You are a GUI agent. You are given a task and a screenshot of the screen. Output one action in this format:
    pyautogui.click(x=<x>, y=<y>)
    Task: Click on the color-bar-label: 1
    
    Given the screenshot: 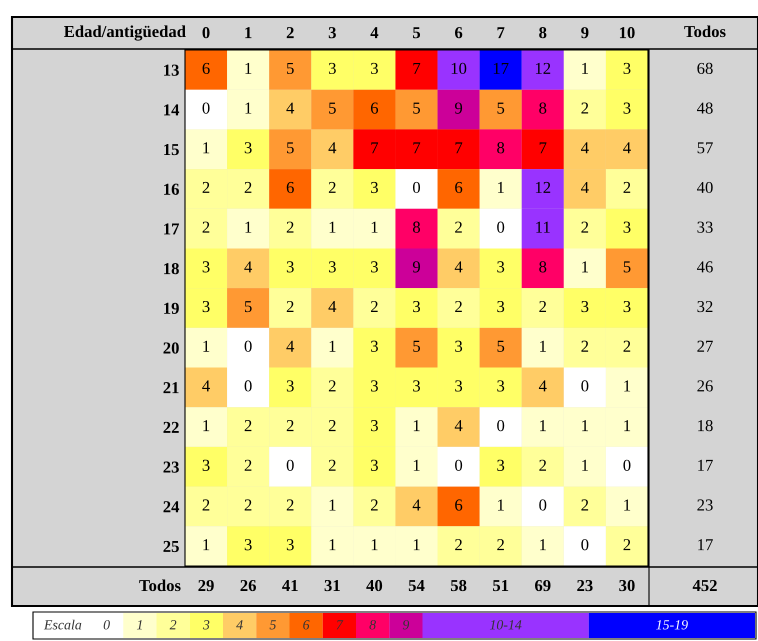 What is the action you would take?
    pyautogui.click(x=139, y=625)
    